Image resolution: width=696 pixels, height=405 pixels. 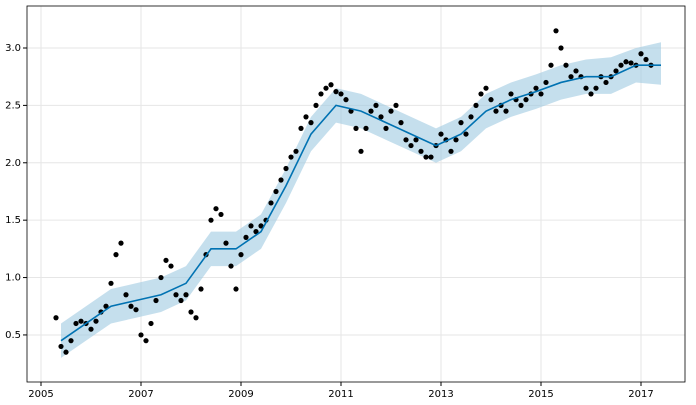 I want to click on y-tick-label: 1.5, so click(x=13, y=220).